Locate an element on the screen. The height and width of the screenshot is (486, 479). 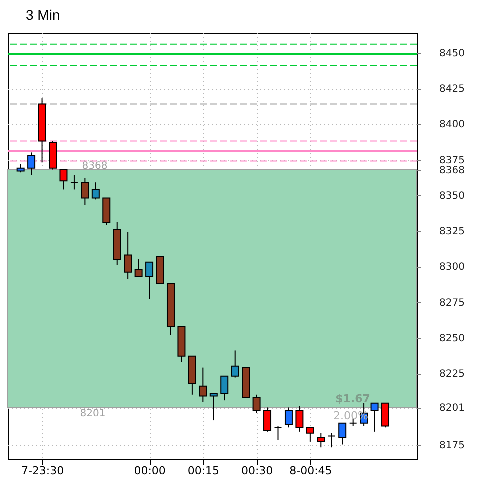
annotation: 8368 is located at coordinates (95, 166).